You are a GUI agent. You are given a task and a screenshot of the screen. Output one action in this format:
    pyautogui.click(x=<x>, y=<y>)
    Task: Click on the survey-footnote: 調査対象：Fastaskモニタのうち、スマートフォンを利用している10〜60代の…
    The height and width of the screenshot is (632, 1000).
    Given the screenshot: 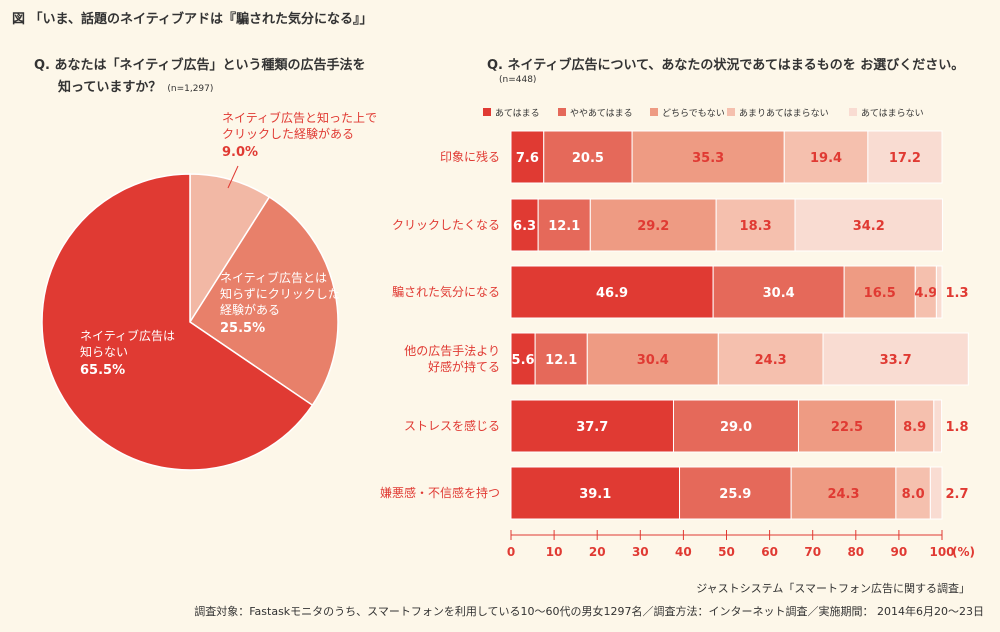 What is the action you would take?
    pyautogui.click(x=589, y=611)
    